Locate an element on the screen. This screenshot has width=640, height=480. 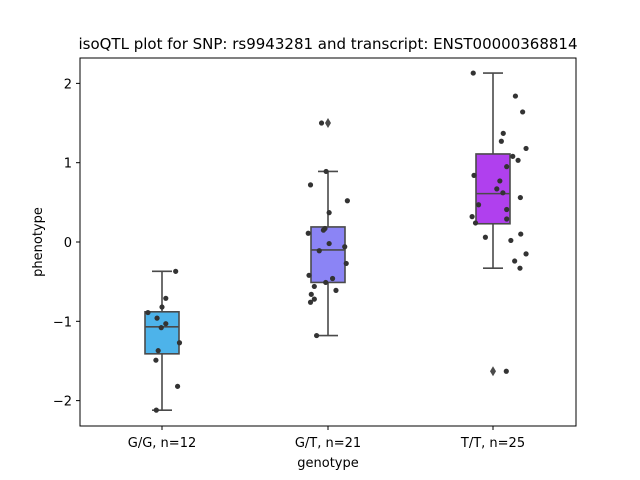
x-tick-label: T/T, n=25 is located at coordinates (492, 443).